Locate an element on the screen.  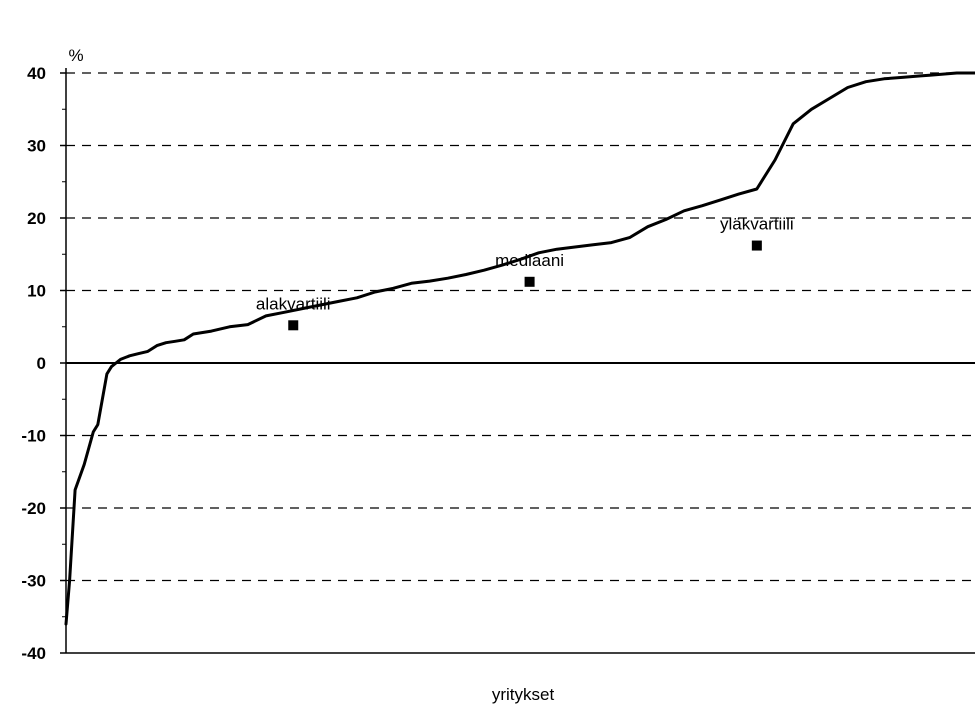
y-tick-label: 20 is located at coordinates (36, 218).